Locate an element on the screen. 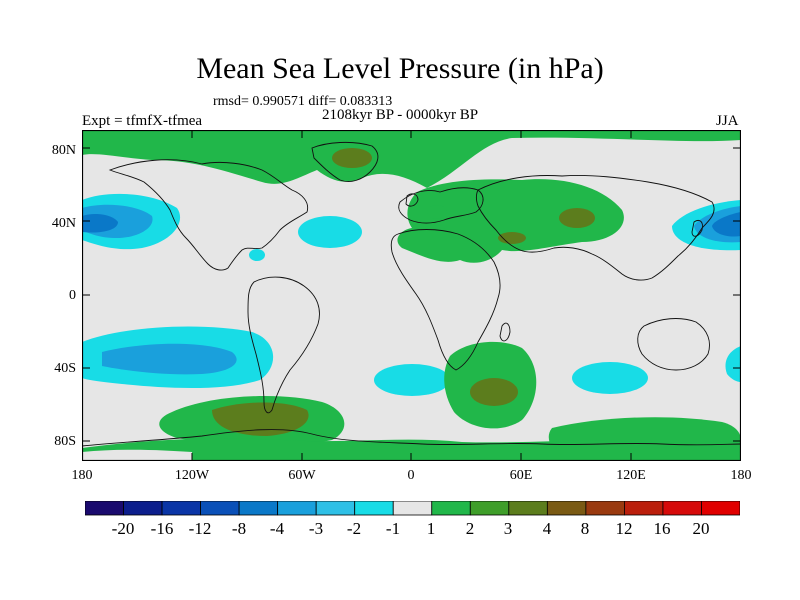  lon-label-180w: 180 is located at coordinates (82, 475).